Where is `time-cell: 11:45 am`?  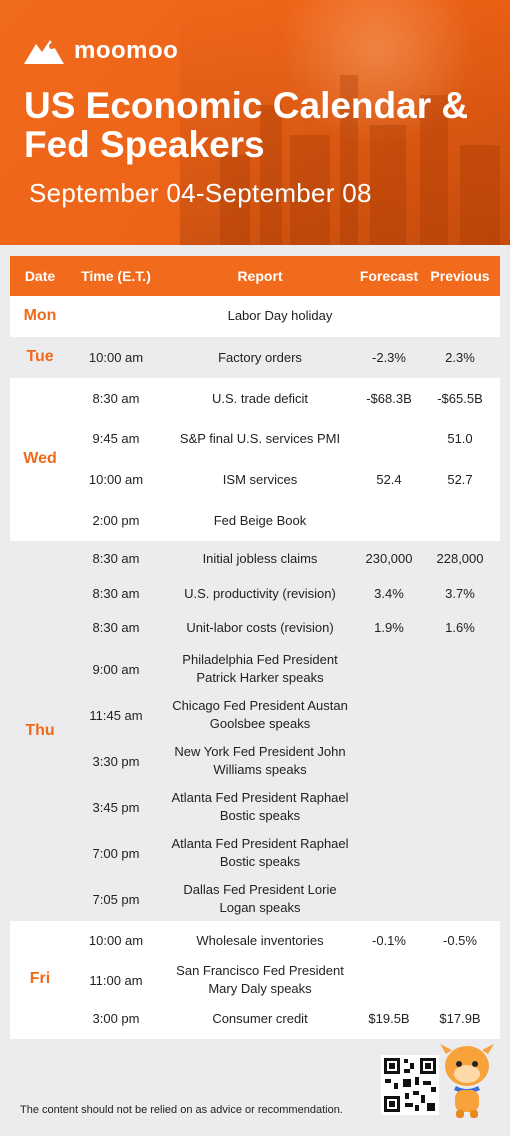 time-cell: 11:45 am is located at coordinates (116, 715).